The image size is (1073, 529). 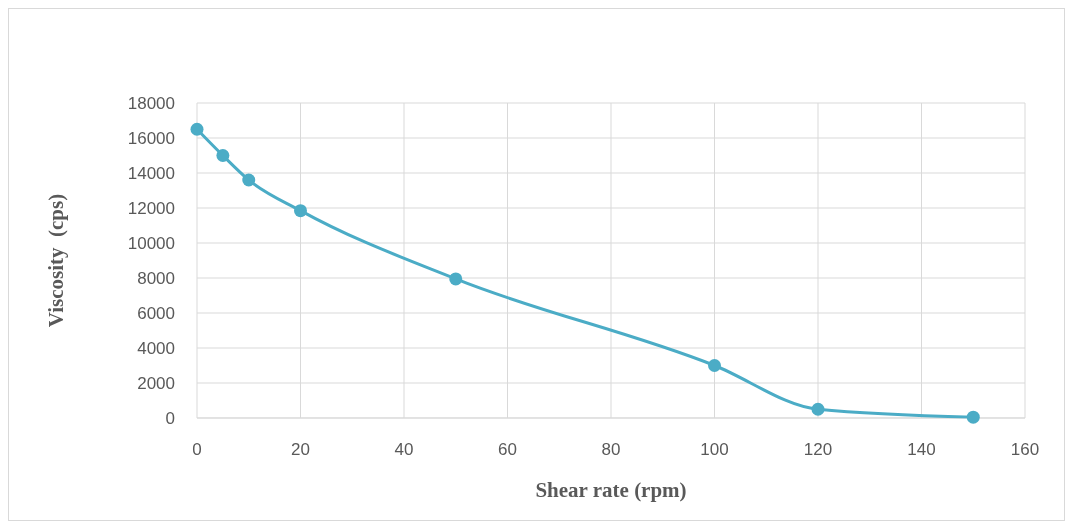 What do you see at coordinates (151, 243) in the screenshot?
I see `y-tick-label: 10000` at bounding box center [151, 243].